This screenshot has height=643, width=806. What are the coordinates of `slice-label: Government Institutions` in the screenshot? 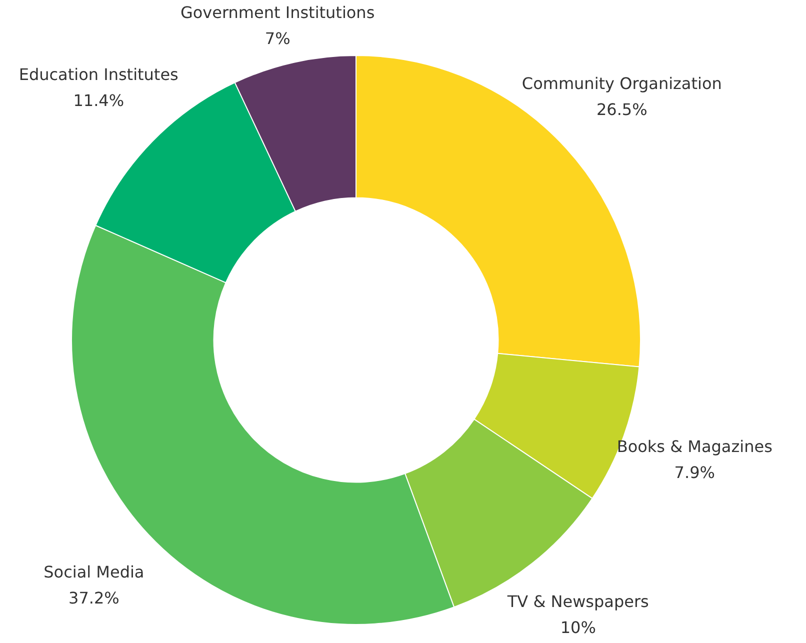 It's located at (277, 12).